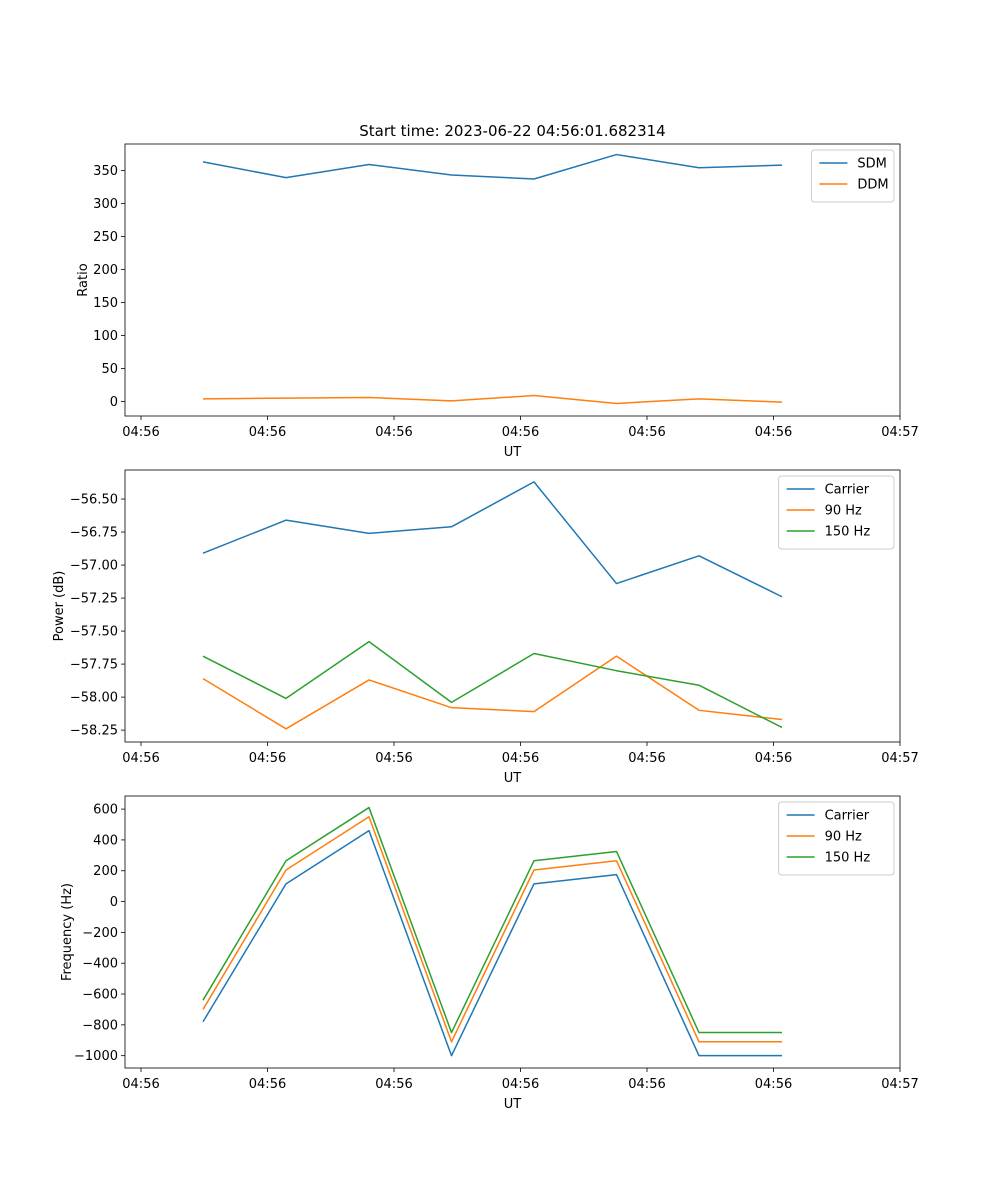 The width and height of the screenshot is (1000, 1200). Describe the element at coordinates (872, 185) in the screenshot. I see `legend-label: DDM` at that location.